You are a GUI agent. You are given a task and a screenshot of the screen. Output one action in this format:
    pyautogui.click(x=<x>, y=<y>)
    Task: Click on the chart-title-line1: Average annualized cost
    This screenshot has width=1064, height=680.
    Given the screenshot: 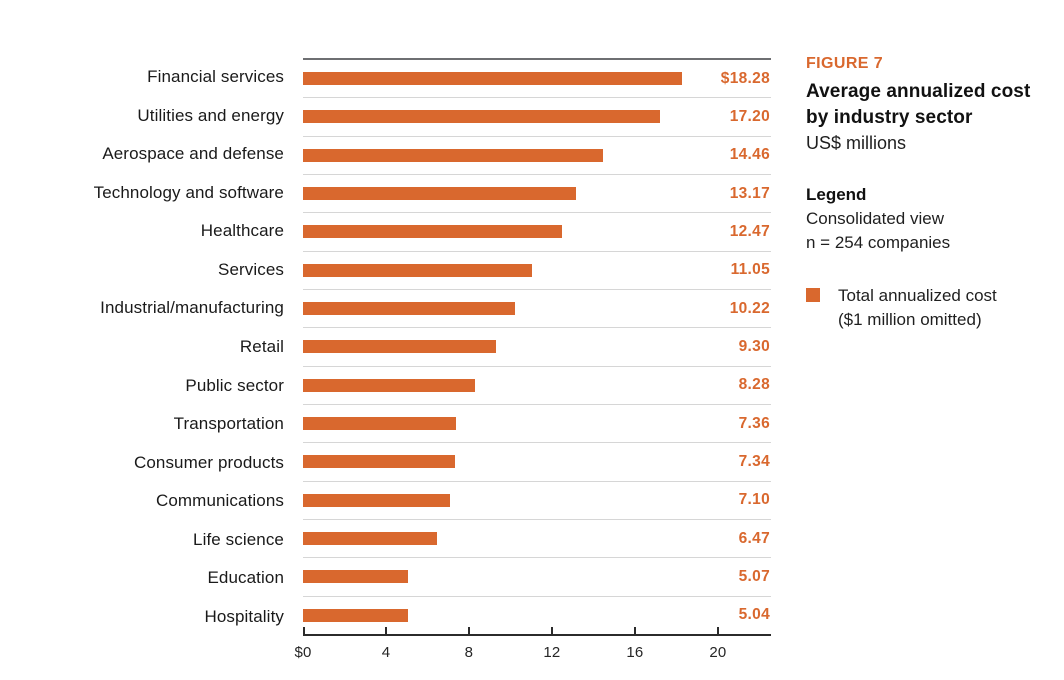 What is the action you would take?
    pyautogui.click(x=918, y=91)
    